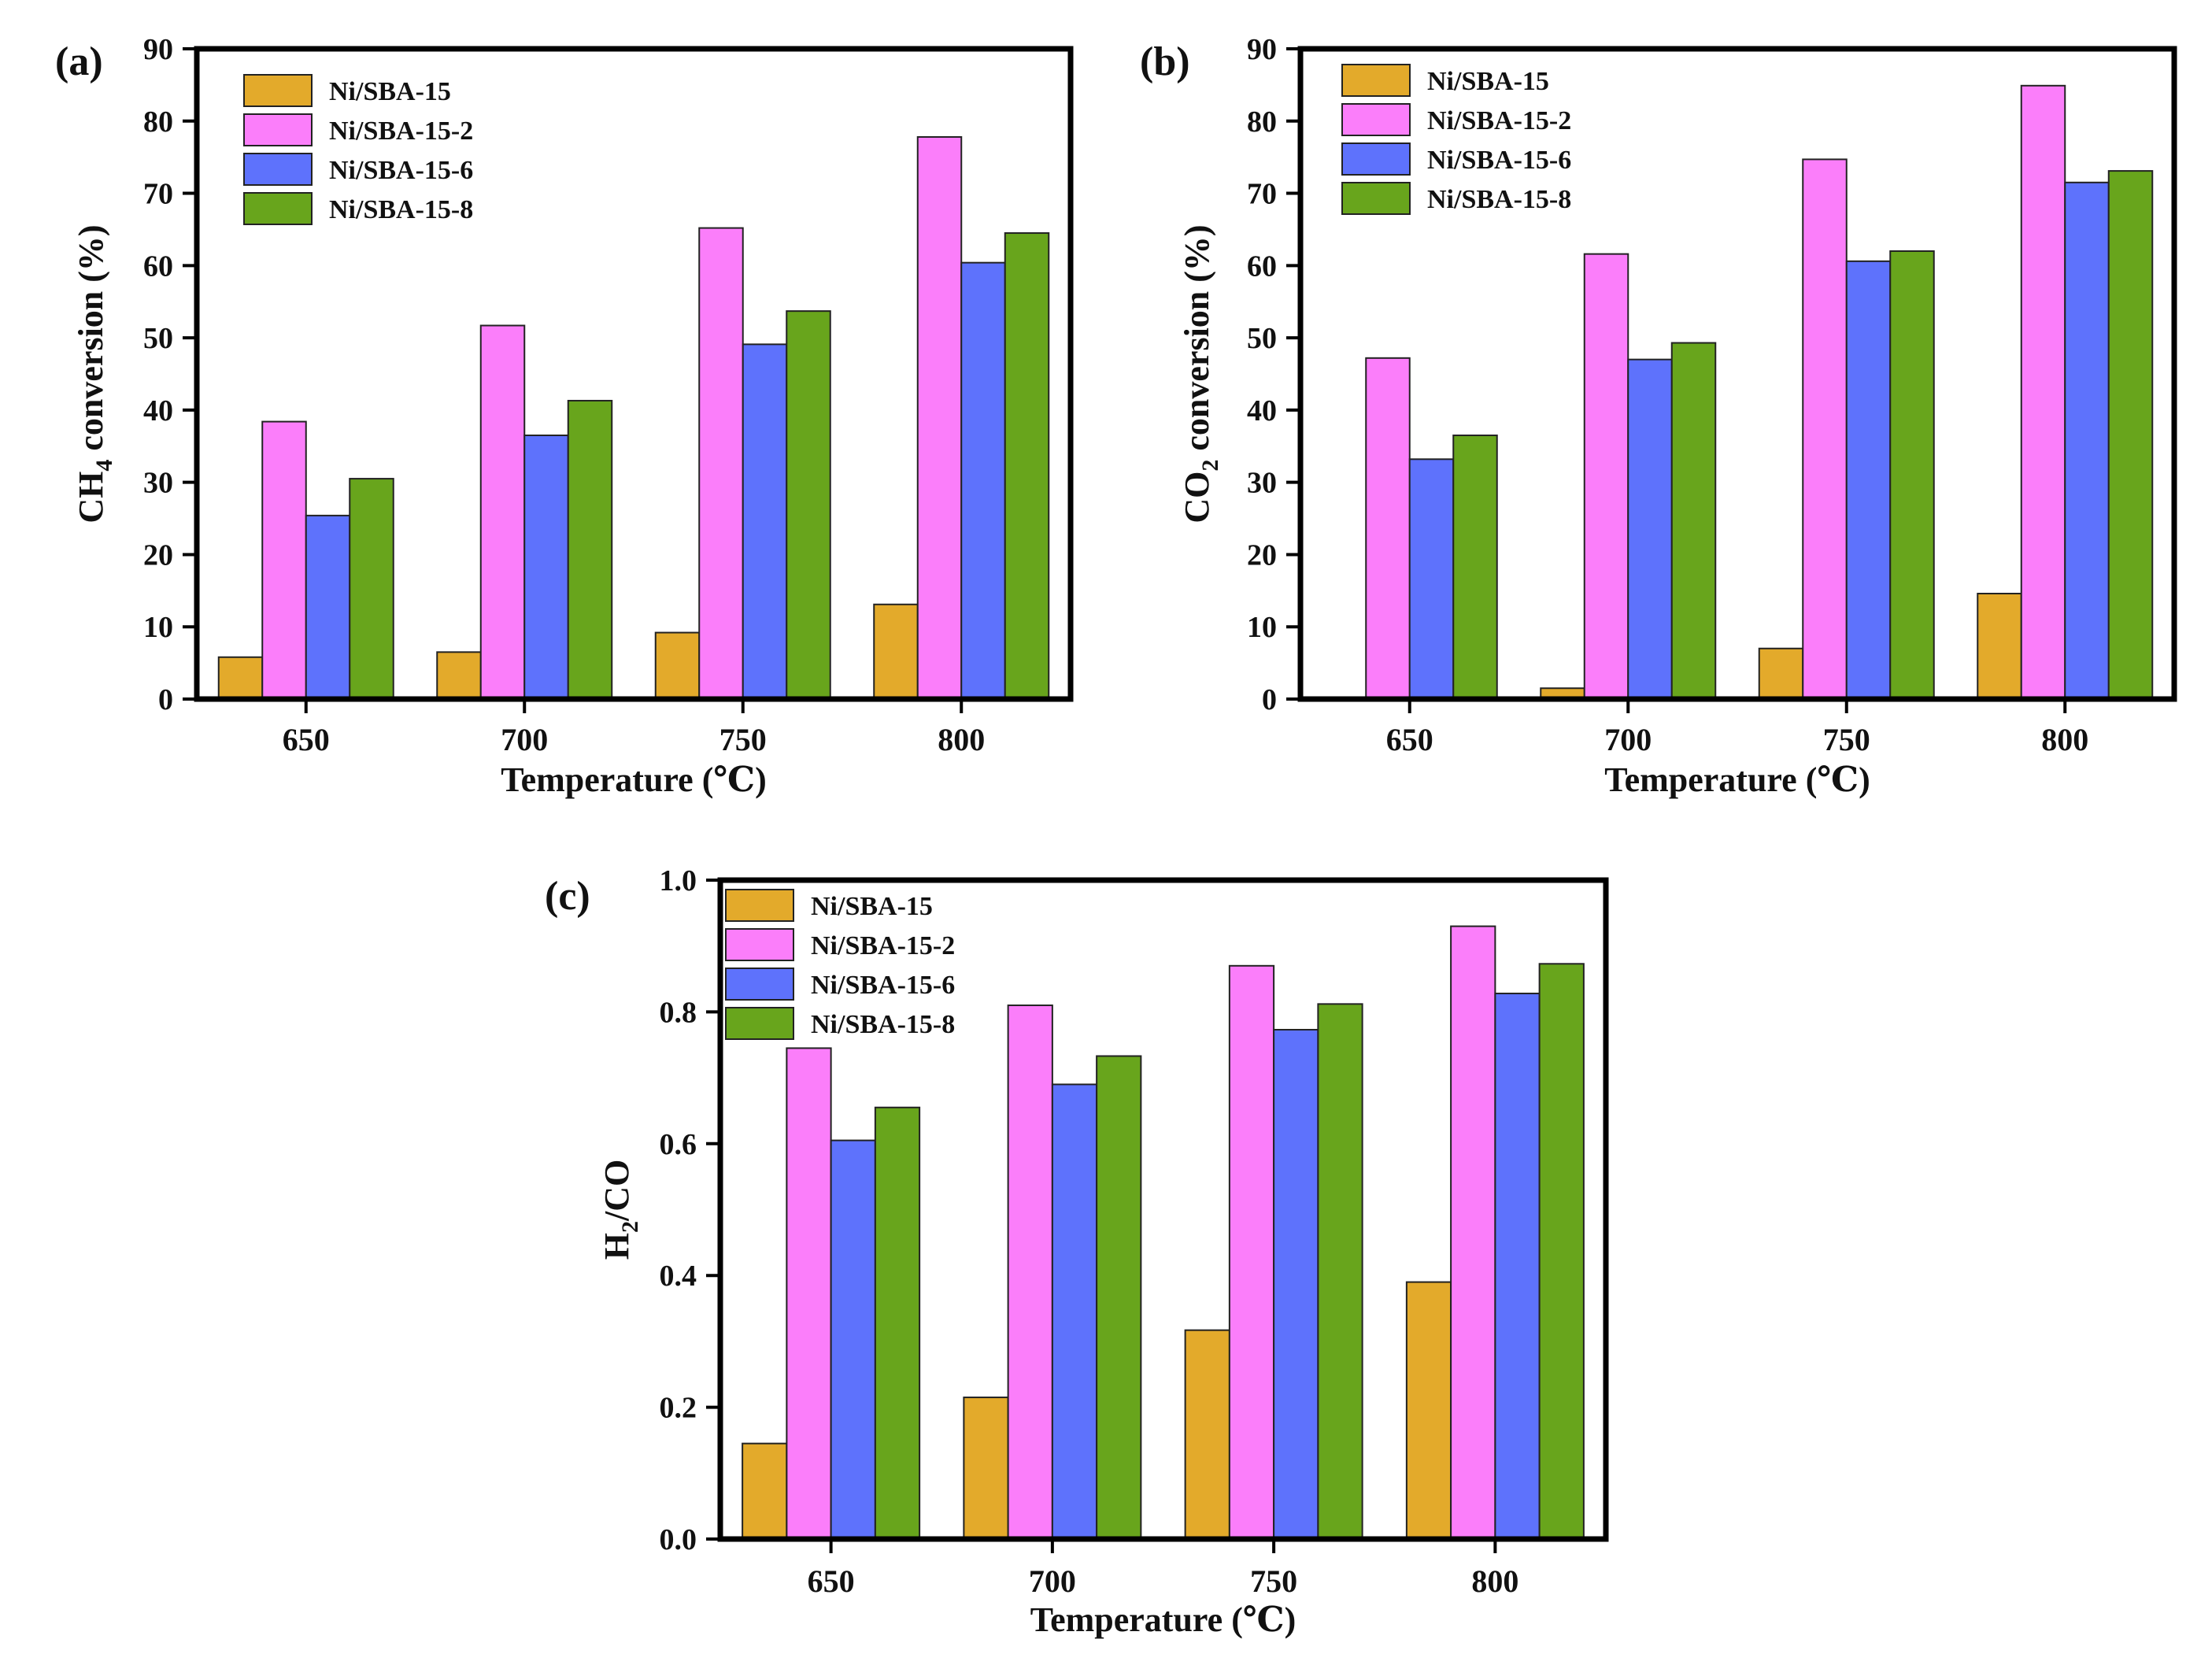 The width and height of the screenshot is (2212, 1665). What do you see at coordinates (94, 373) in the screenshot?
I see `y-axis-label: CH4 conversion (%)` at bounding box center [94, 373].